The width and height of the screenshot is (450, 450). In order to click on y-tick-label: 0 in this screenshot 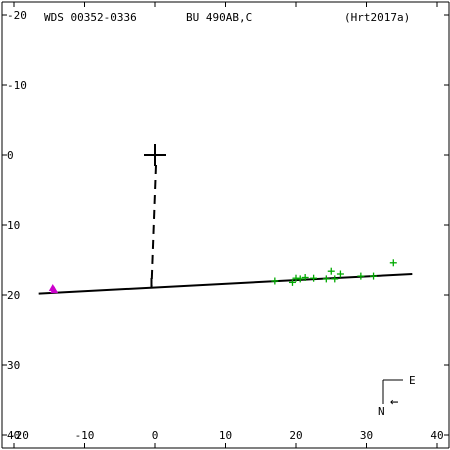, I will do `click(10, 155)`.